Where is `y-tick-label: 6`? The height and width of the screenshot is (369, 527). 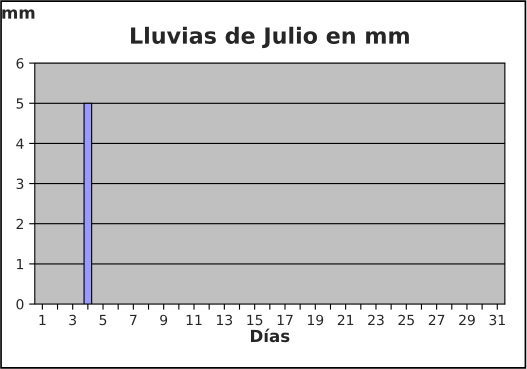
y-tick-label: 6 is located at coordinates (20, 63).